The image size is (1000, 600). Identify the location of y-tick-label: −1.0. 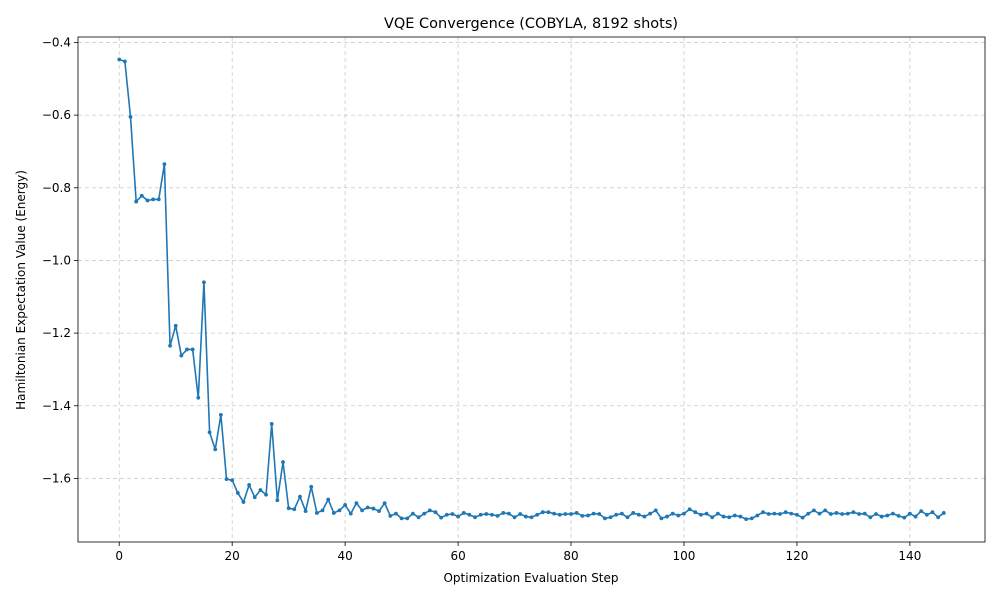
(56, 260).